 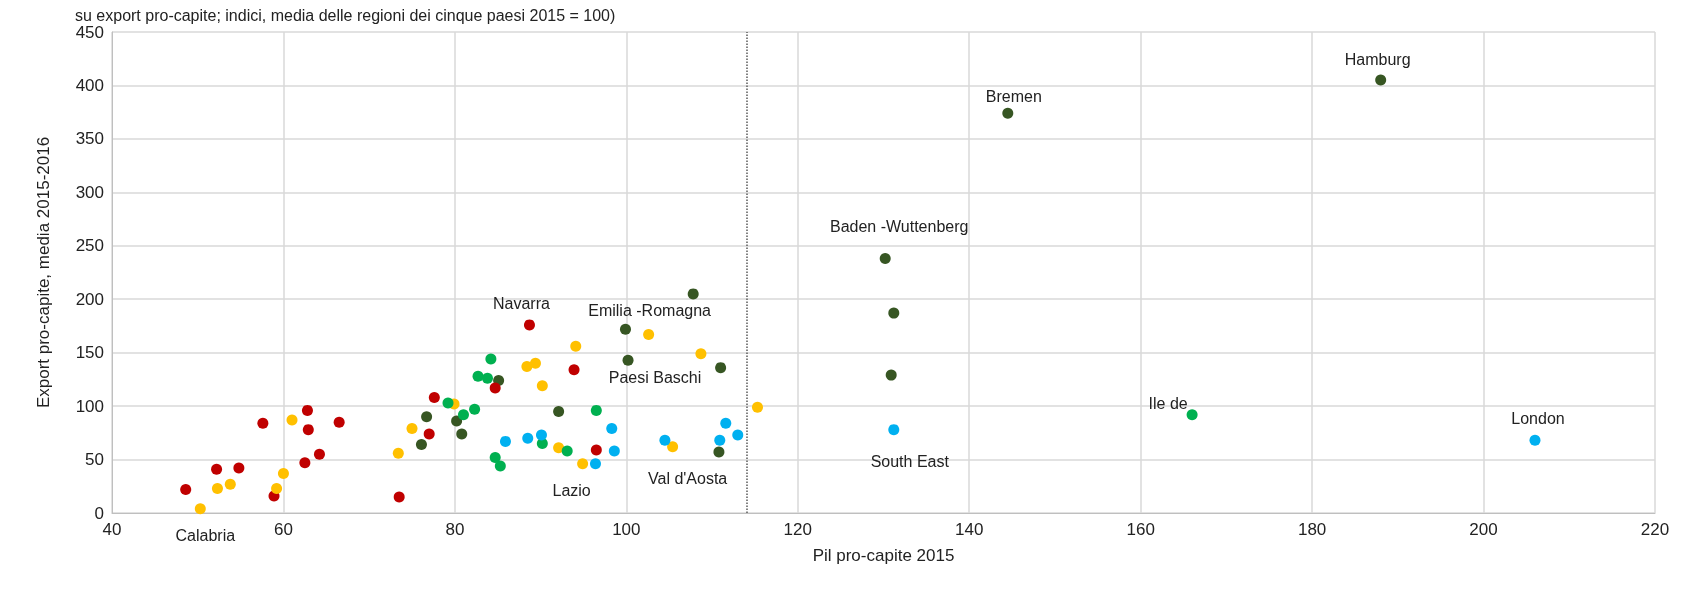 I want to click on annotation: Ile de, so click(x=1168, y=404).